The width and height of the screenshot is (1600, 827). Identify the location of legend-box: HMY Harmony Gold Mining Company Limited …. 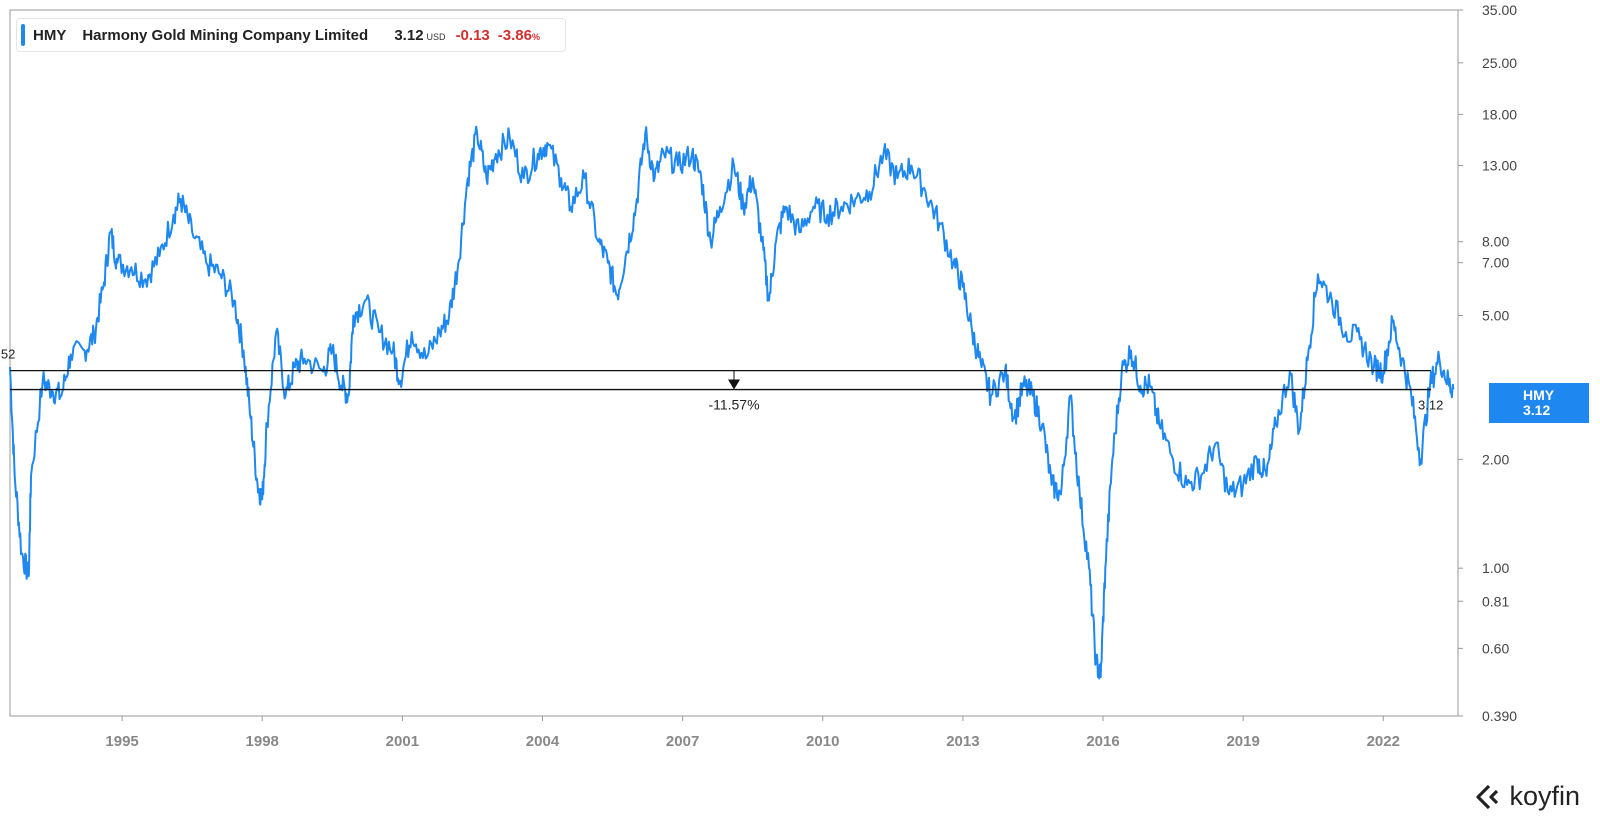
(291, 35).